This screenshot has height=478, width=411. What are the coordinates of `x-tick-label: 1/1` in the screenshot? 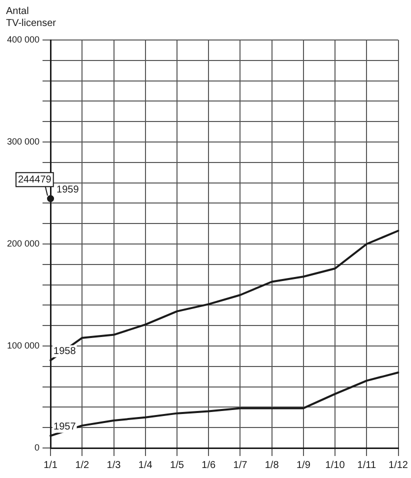 It's located at (51, 465).